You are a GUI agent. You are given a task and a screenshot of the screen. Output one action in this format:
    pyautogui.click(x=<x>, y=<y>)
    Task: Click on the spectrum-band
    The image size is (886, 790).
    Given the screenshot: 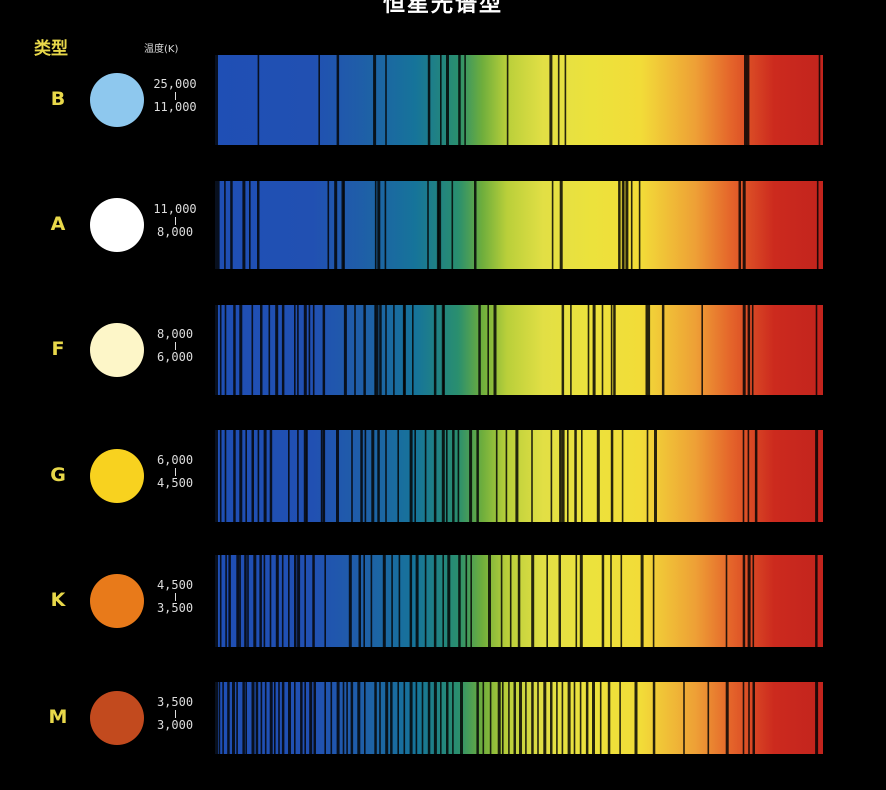 What is the action you would take?
    pyautogui.click(x=519, y=100)
    